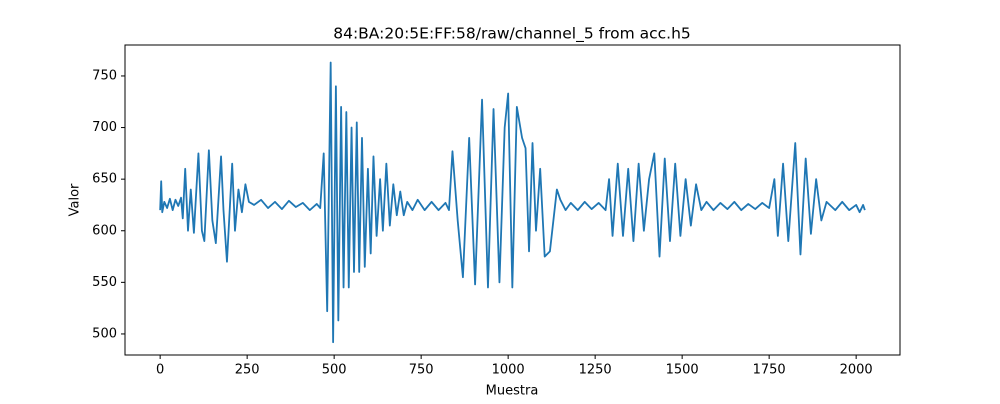 This screenshot has height=404, width=1000. What do you see at coordinates (421, 370) in the screenshot?
I see `x-tick-label: 750` at bounding box center [421, 370].